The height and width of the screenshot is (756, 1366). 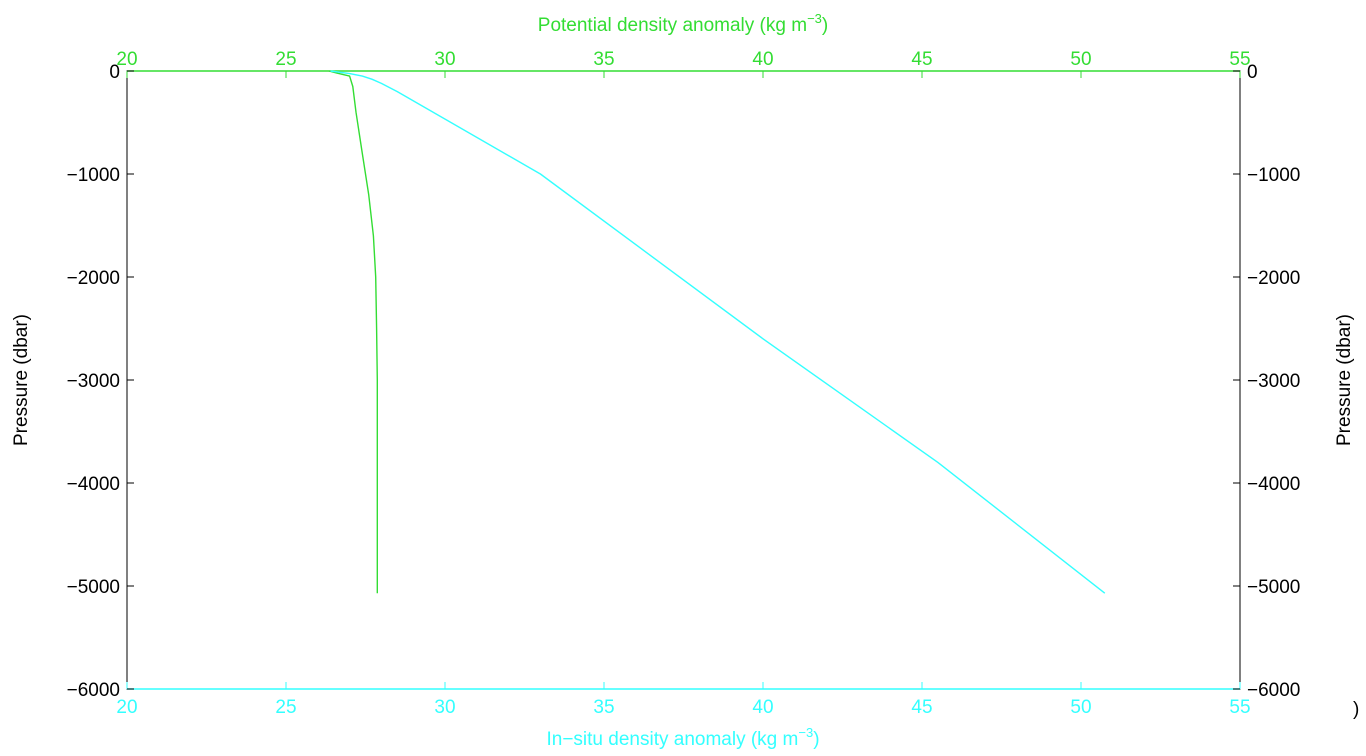 What do you see at coordinates (762, 707) in the screenshot?
I see `bottom-x-tick-label: 40` at bounding box center [762, 707].